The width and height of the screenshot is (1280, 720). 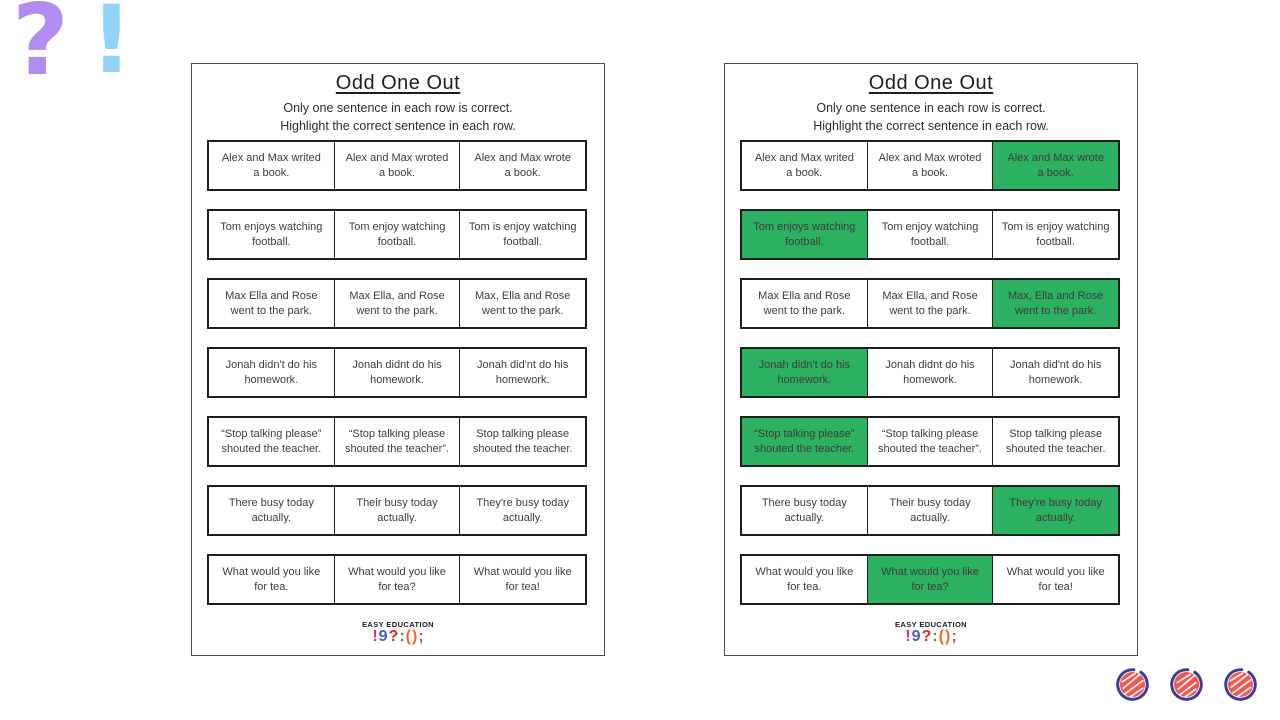 I want to click on sentence-cell-highlighted: Jonah didn't do his homework., so click(x=805, y=372).